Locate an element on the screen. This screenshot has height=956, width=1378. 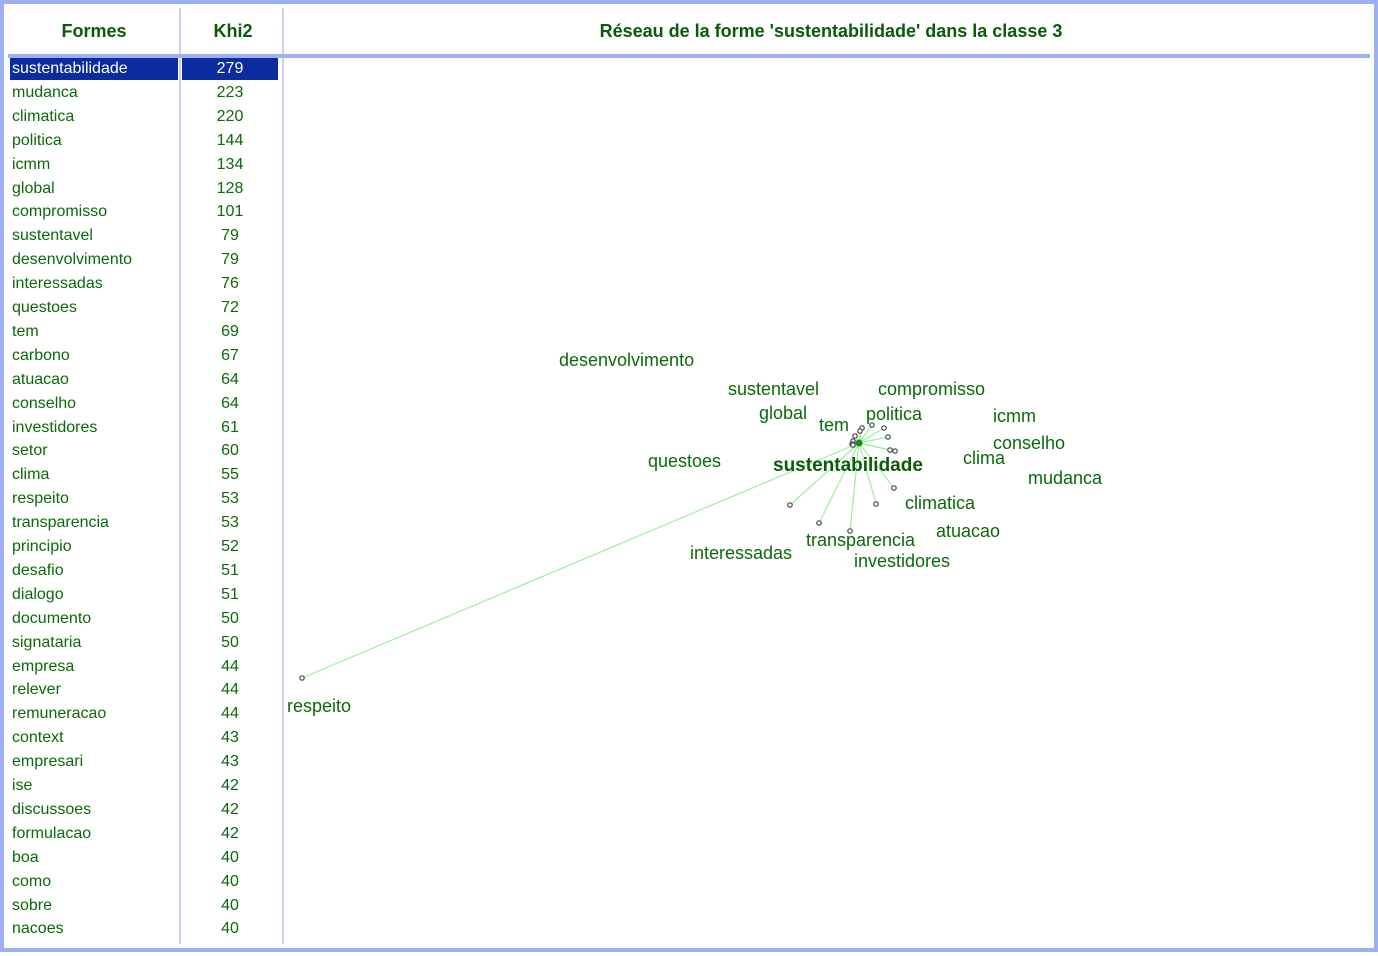
center-dot is located at coordinates (859, 443).